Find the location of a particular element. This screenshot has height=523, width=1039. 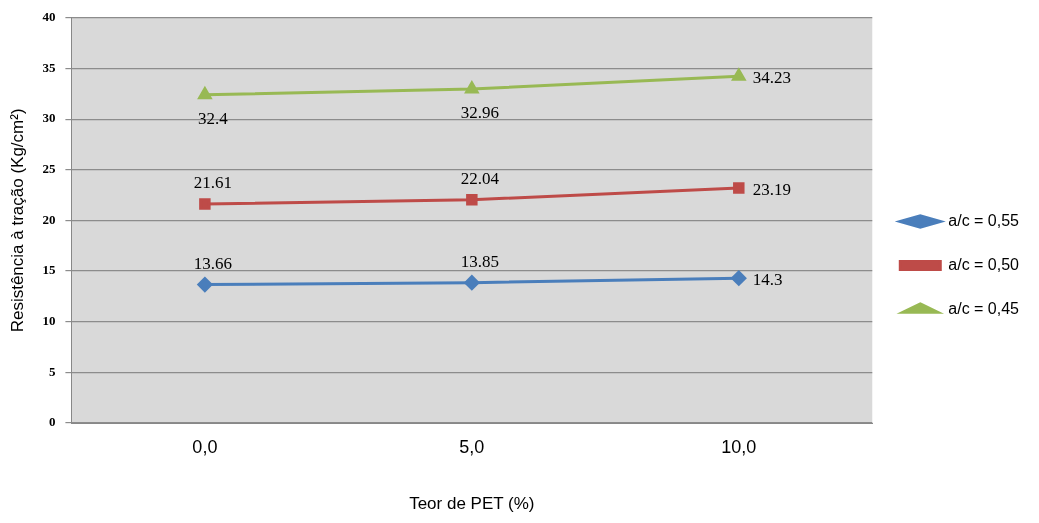

y-tick-label: 15 is located at coordinates (49, 270).